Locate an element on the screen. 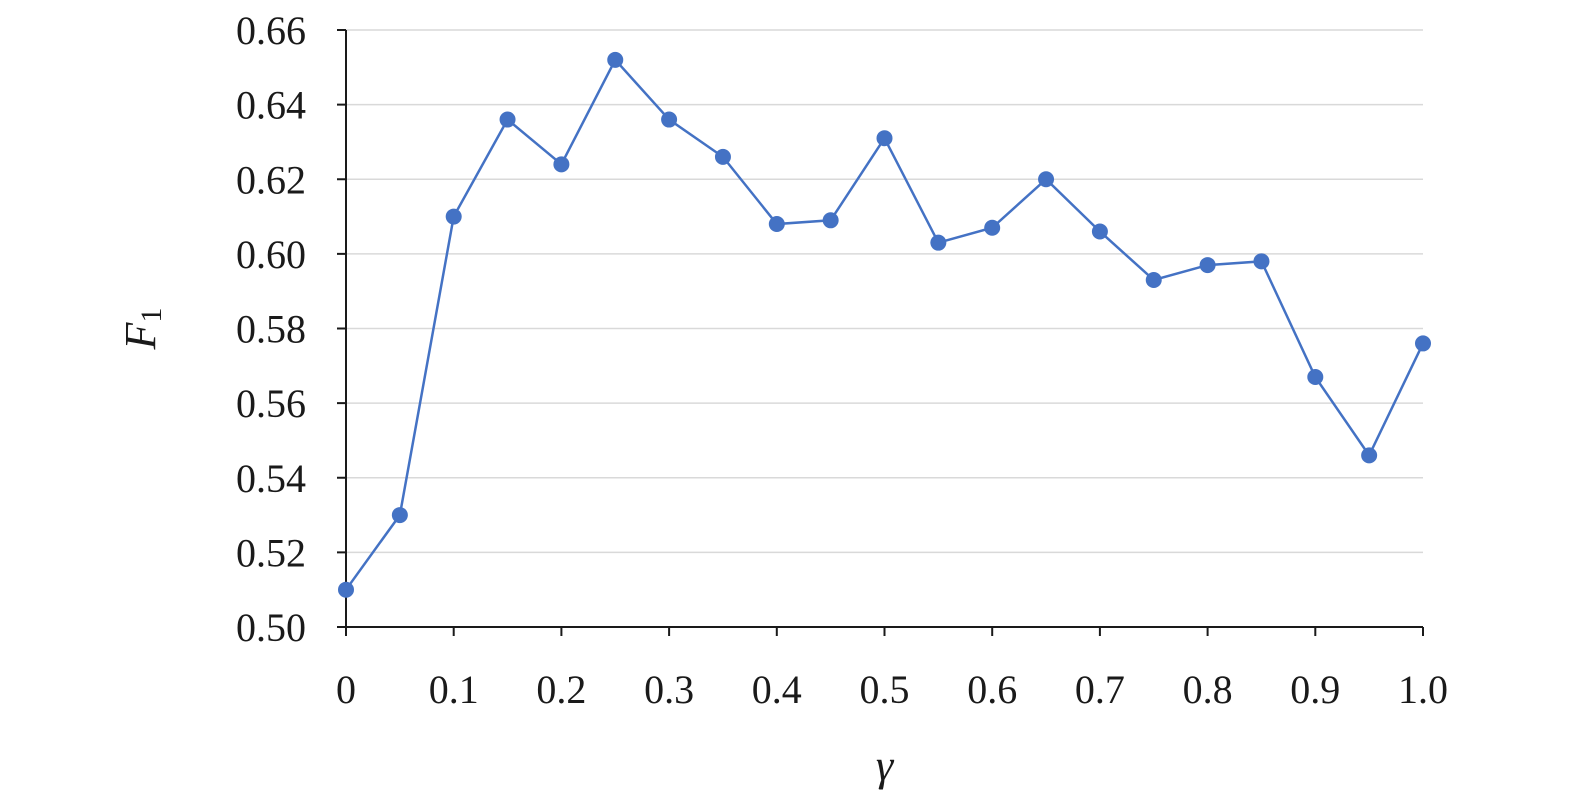  y-axis-title-subscript: 1 is located at coordinates (151, 315).